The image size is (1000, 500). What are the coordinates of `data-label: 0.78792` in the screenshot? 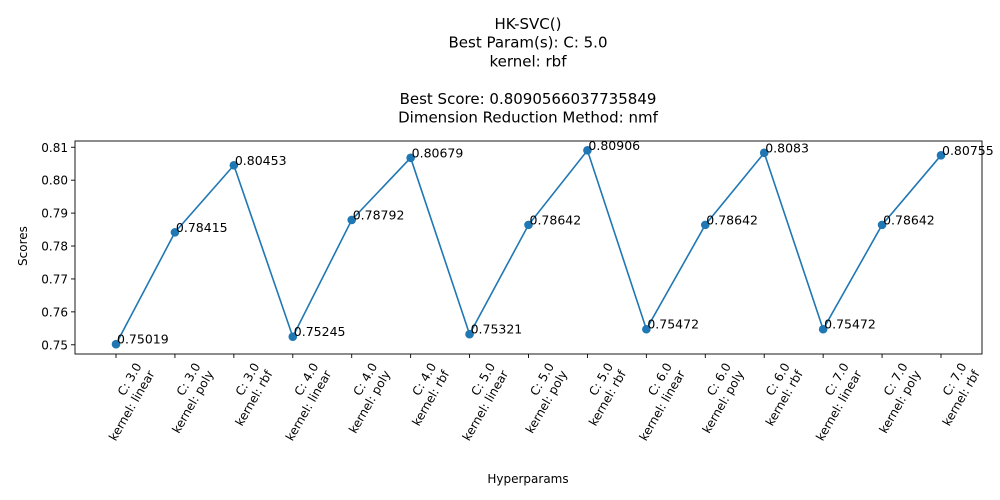 It's located at (379, 214).